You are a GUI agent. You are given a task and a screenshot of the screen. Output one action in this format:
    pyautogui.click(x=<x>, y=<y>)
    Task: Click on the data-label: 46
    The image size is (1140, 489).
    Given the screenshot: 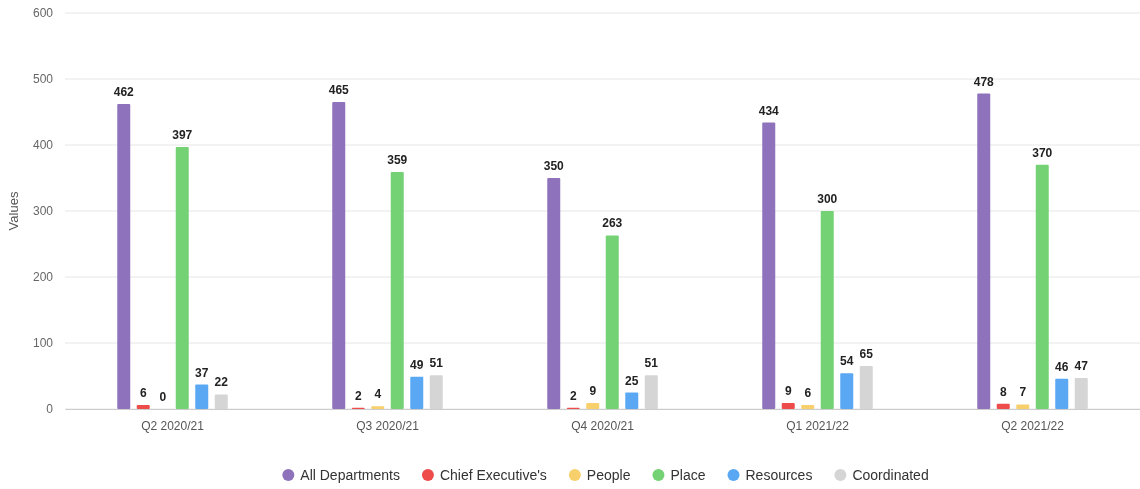 What is the action you would take?
    pyautogui.click(x=1062, y=366)
    